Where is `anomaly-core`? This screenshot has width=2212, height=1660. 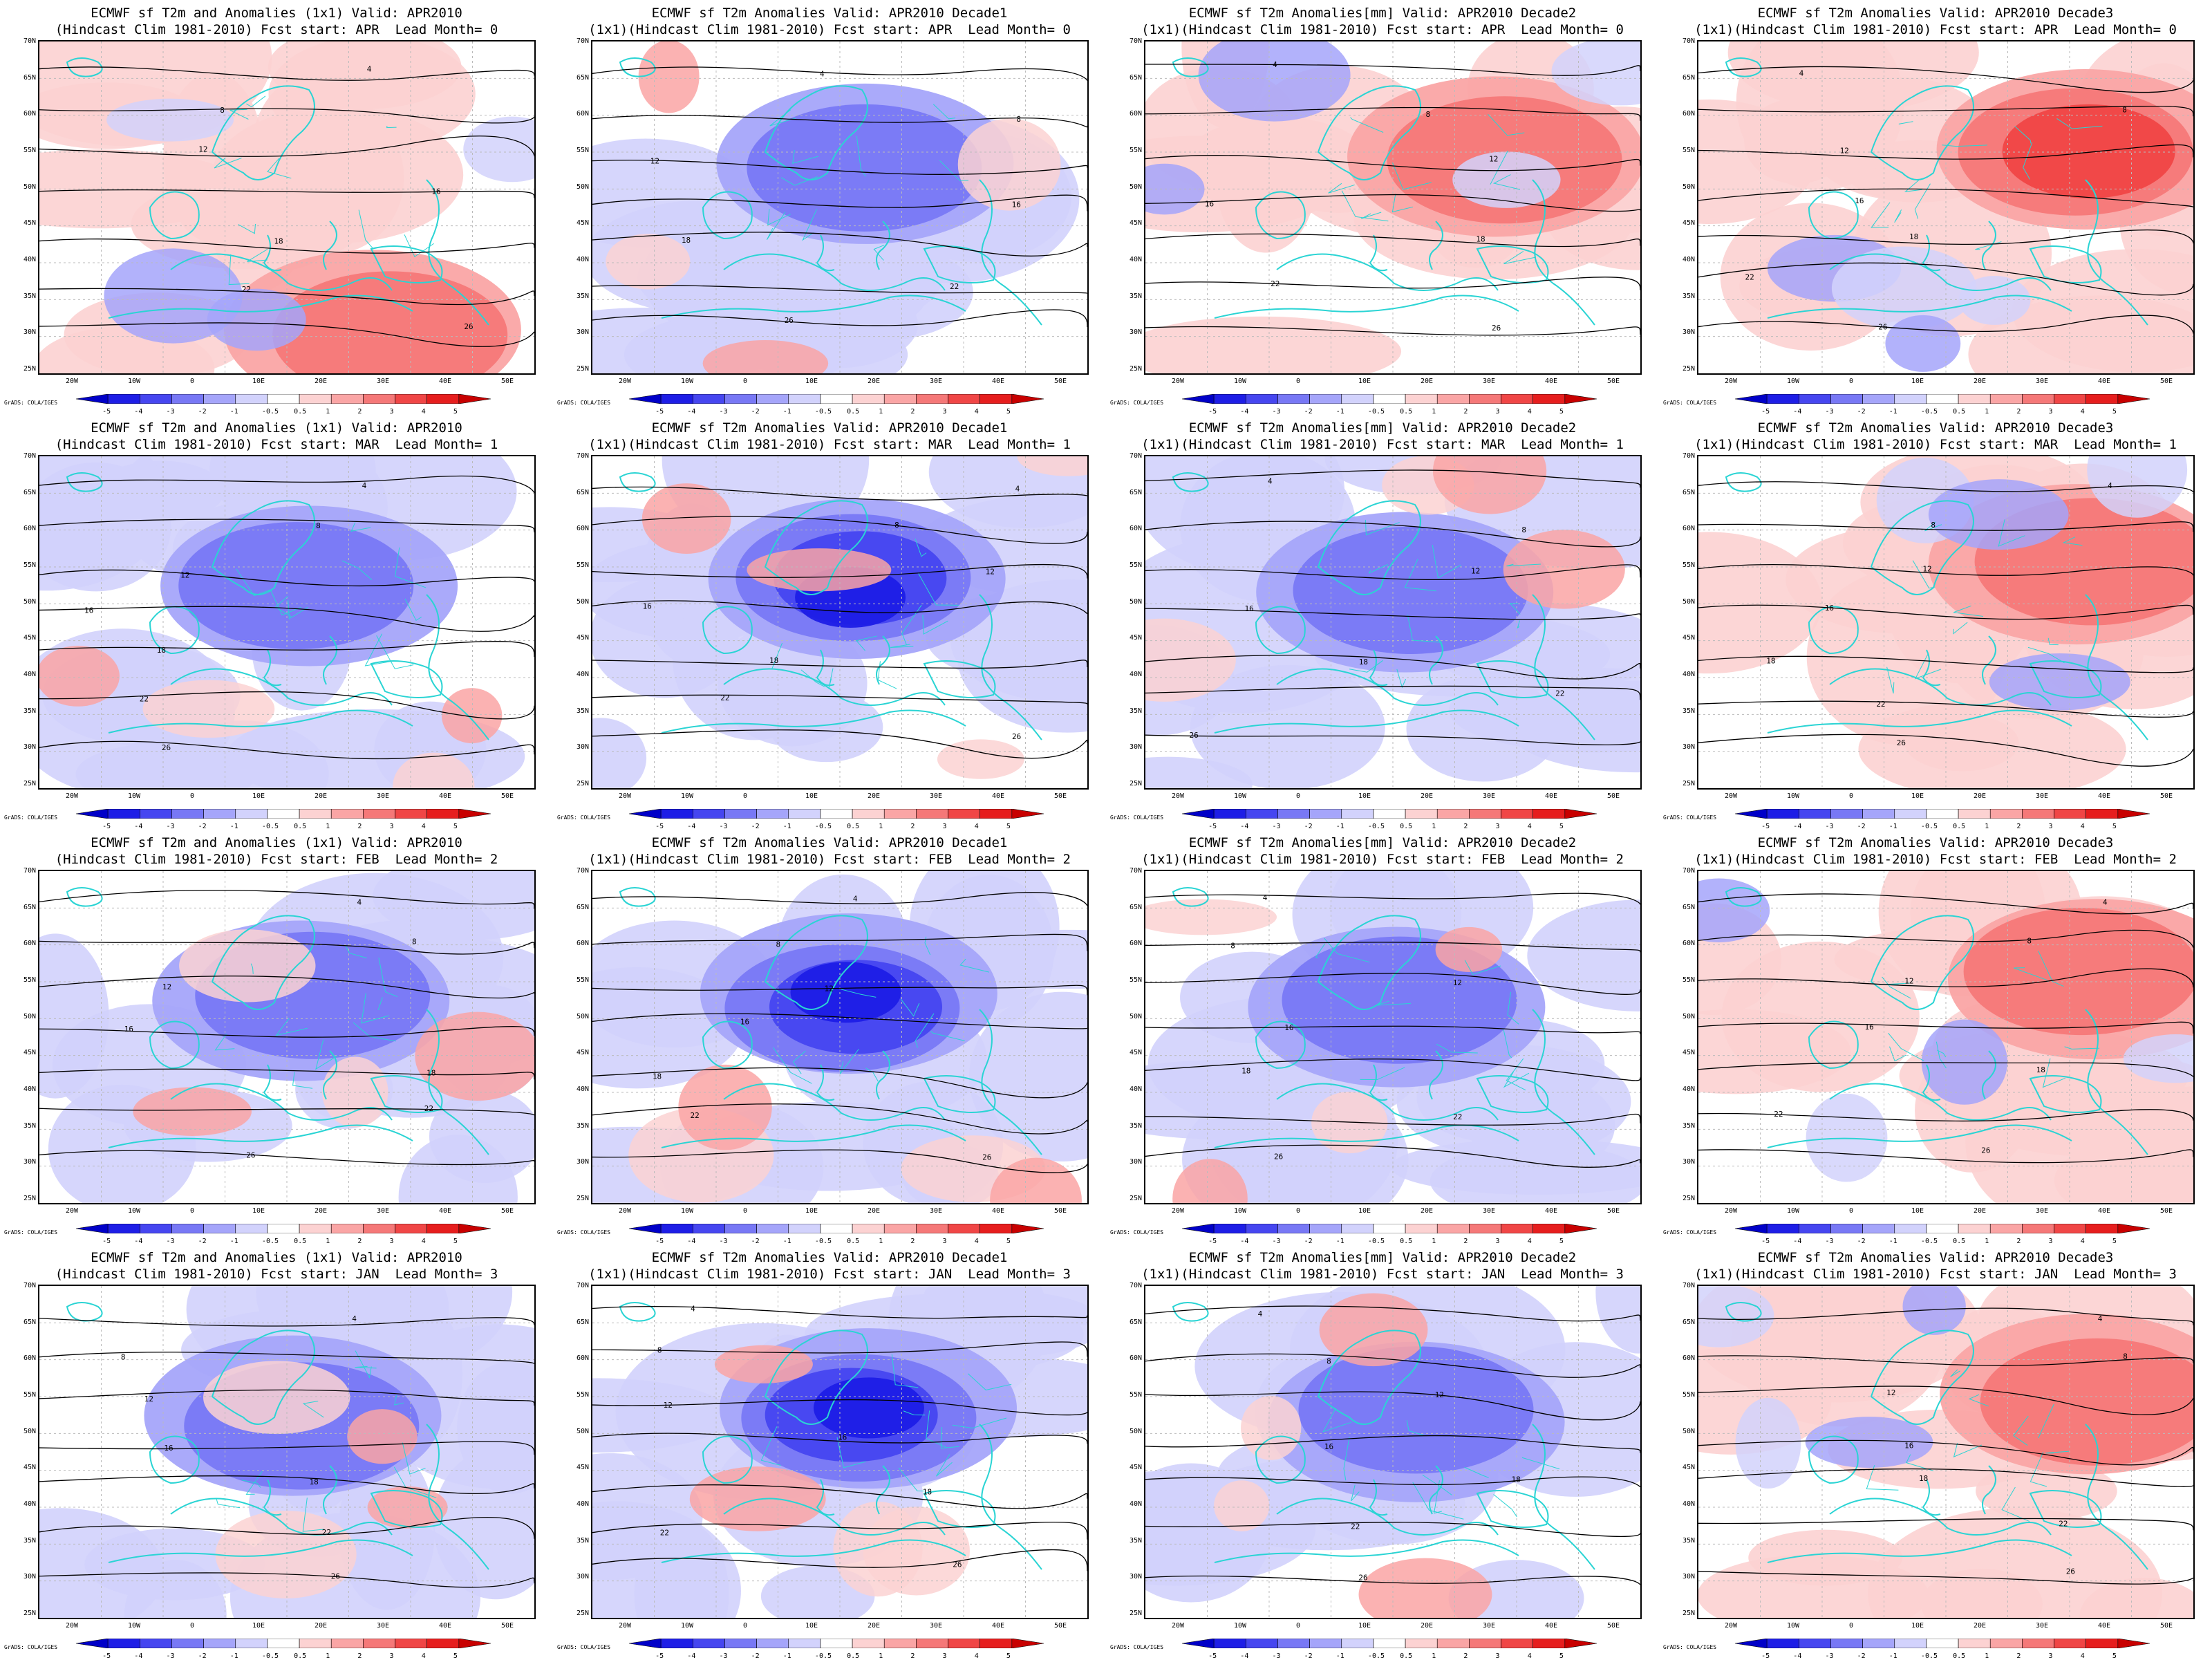 anomaly-core is located at coordinates (296, 586).